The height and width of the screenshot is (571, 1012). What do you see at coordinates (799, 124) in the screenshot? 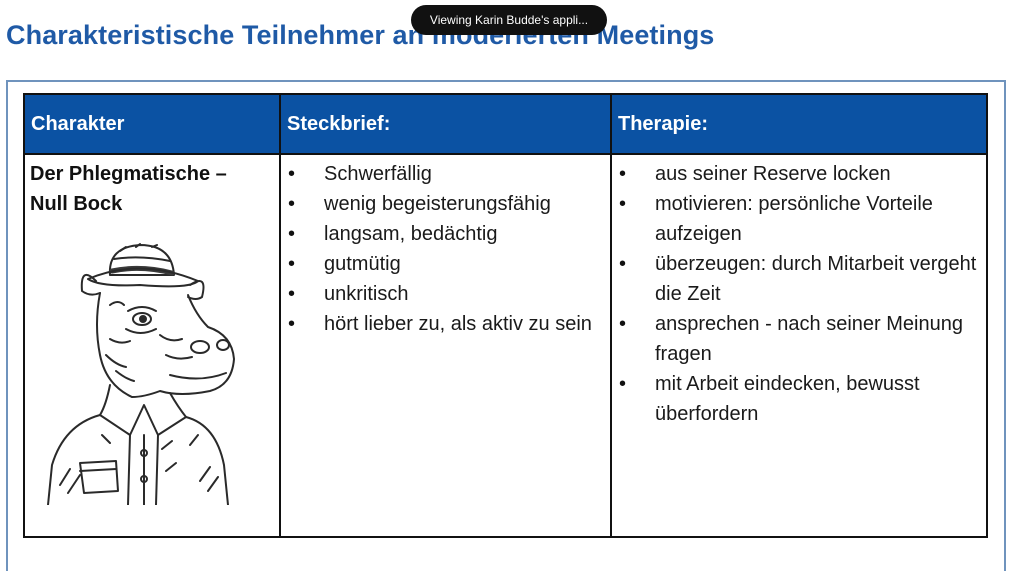
I see `header-therapy: Therapie:` at bounding box center [799, 124].